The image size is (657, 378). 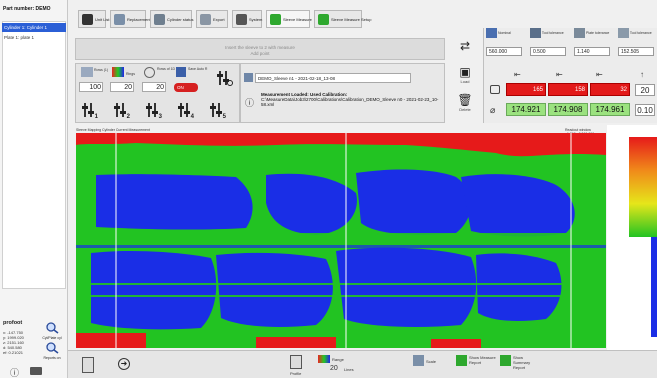 What do you see at coordinates (304, 94) in the screenshot?
I see `measurement-title: Measurement Loaded: Used Calibration:` at bounding box center [304, 94].